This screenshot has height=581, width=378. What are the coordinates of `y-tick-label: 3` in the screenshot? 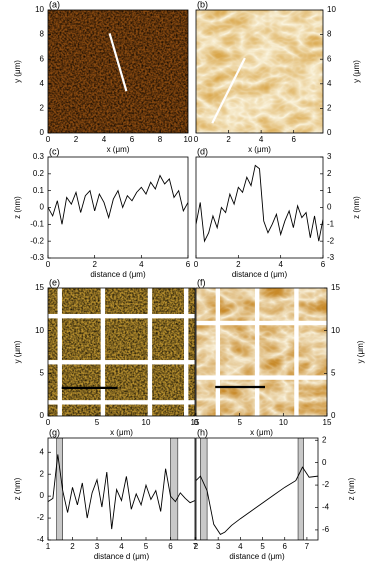 It's located at (329, 156).